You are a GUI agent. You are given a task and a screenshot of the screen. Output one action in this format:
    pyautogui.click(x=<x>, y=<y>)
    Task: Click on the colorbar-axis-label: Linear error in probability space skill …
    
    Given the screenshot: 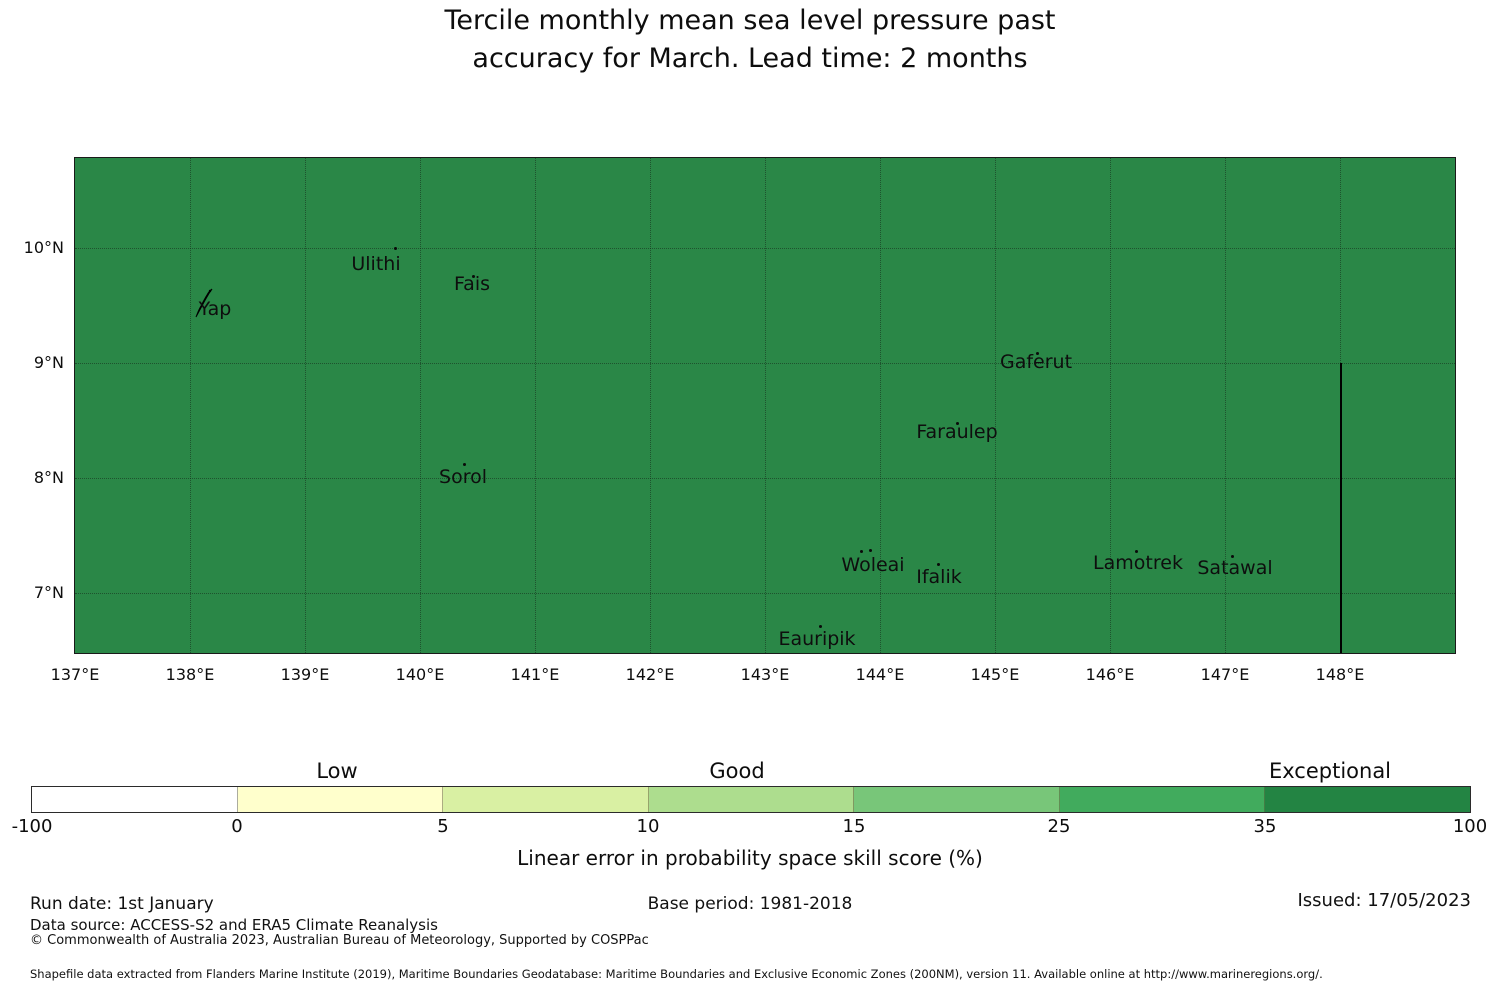 What is the action you would take?
    pyautogui.click(x=750, y=858)
    